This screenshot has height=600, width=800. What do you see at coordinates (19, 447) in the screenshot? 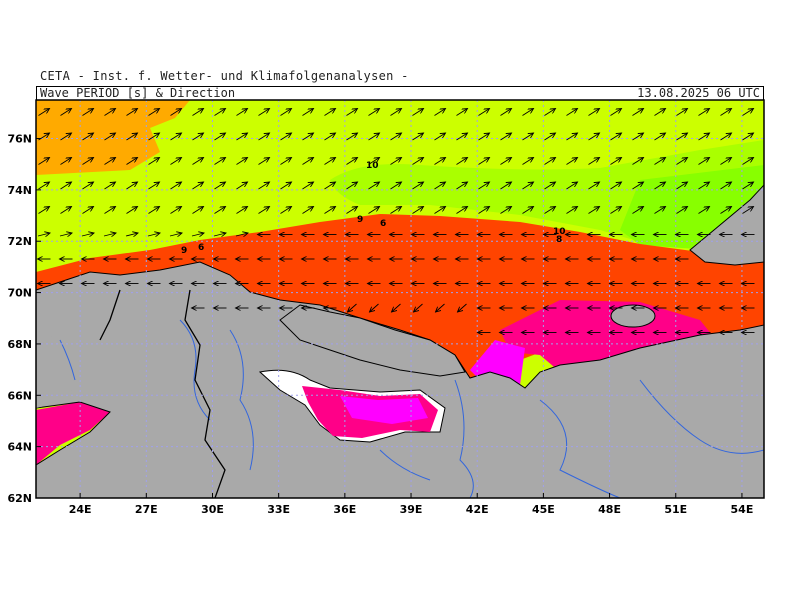
I see `lat-tick-label: 64N` at bounding box center [19, 447].